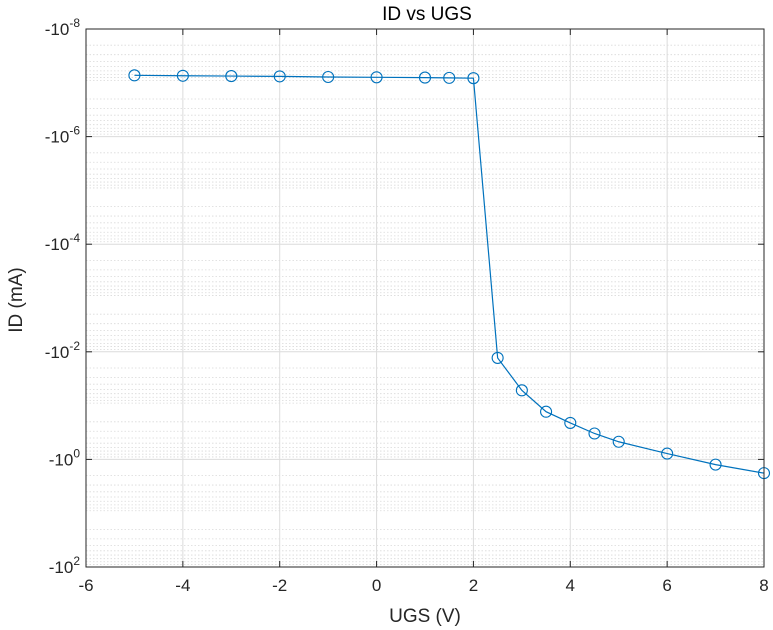 The height and width of the screenshot is (630, 773). I want to click on x-axis-label: UGS (V), so click(425, 616).